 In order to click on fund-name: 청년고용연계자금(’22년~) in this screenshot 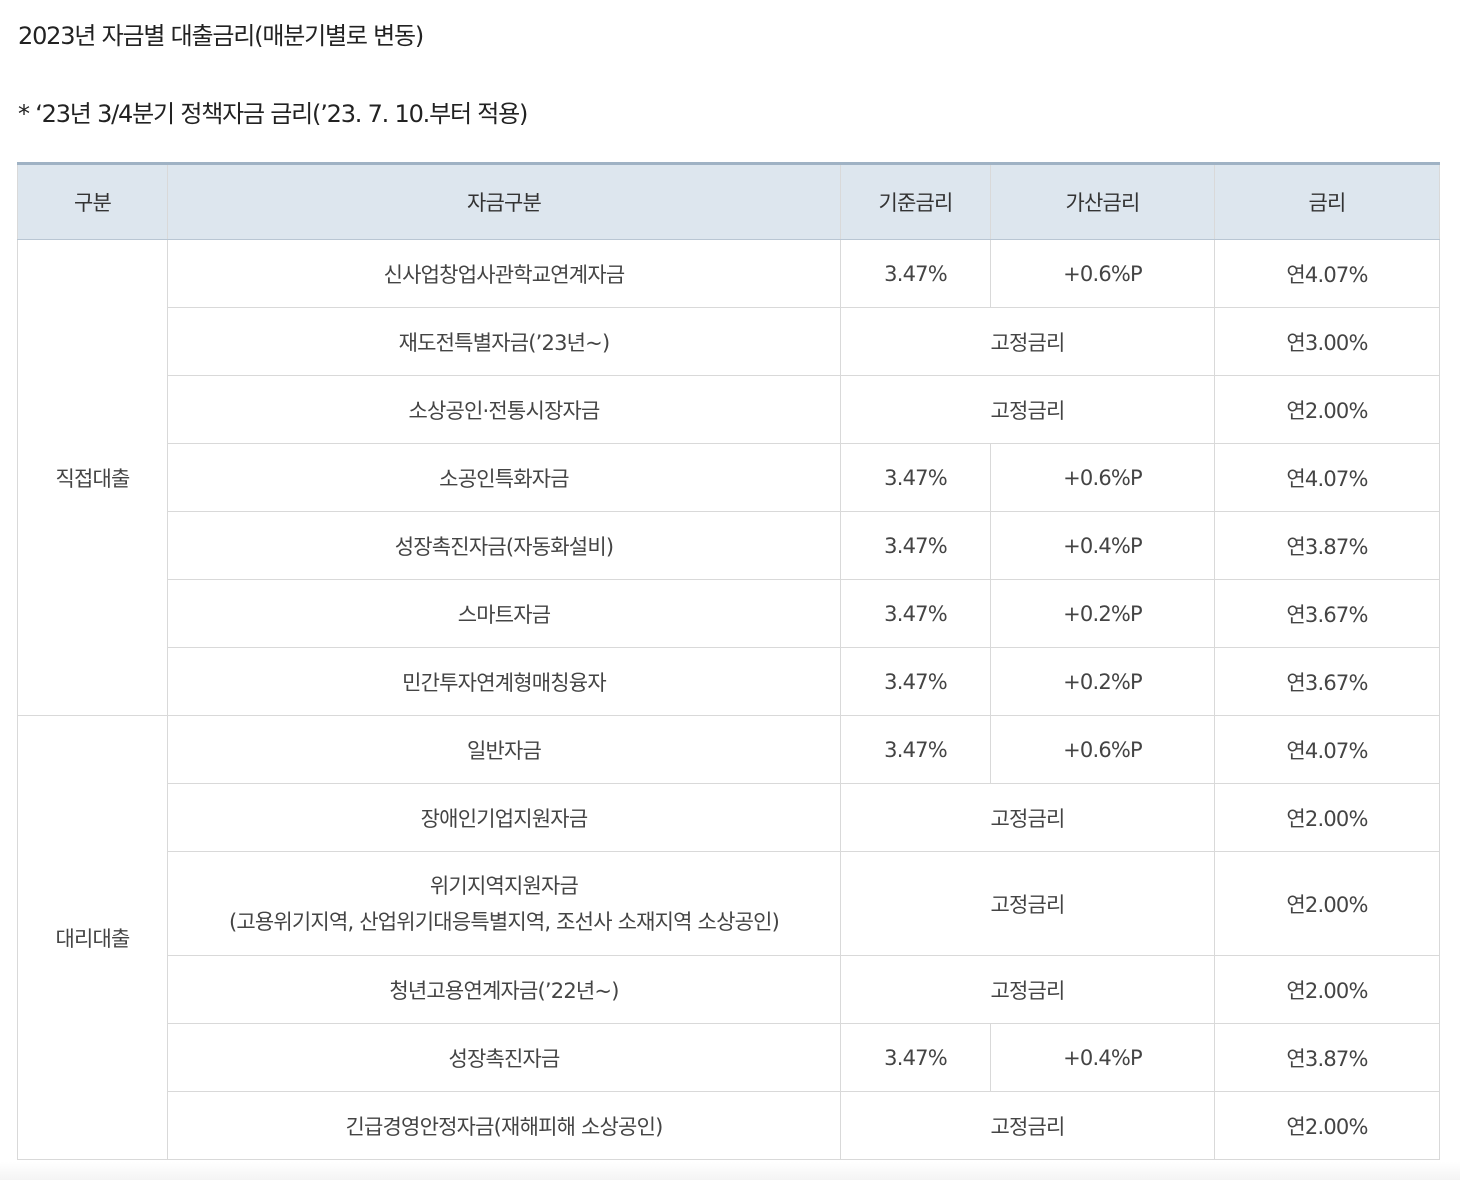, I will do `click(504, 989)`.